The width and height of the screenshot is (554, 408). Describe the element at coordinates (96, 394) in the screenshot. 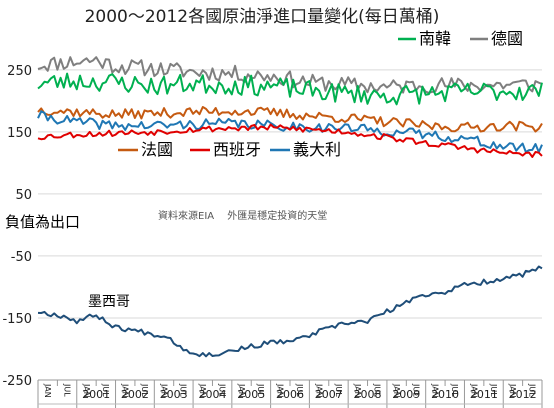

I see `year-label: 2001` at that location.